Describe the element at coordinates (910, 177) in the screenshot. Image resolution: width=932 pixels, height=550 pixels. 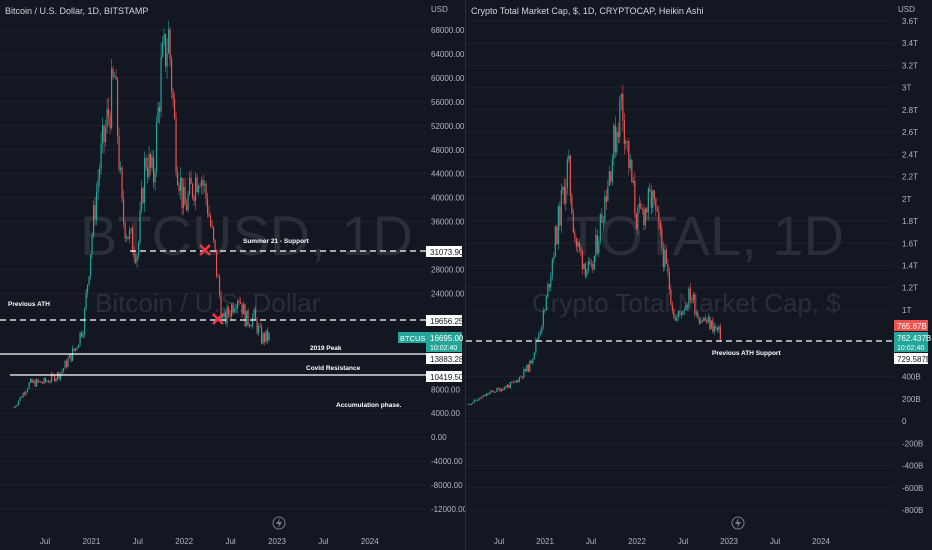
I see `y-tick-label: 2.2T` at that location.